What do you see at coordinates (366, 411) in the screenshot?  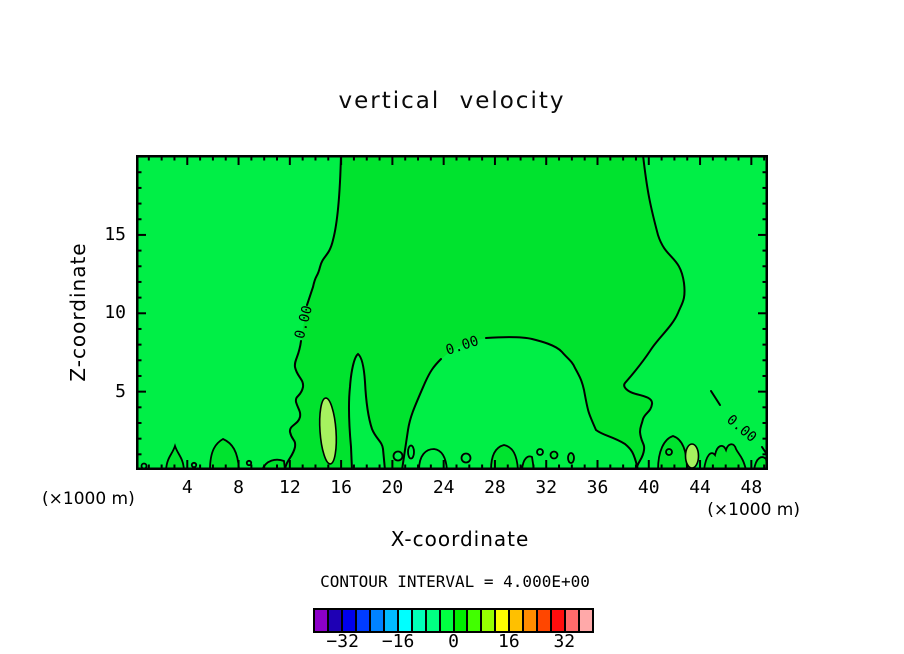 I see `negative-finger-fill` at bounding box center [366, 411].